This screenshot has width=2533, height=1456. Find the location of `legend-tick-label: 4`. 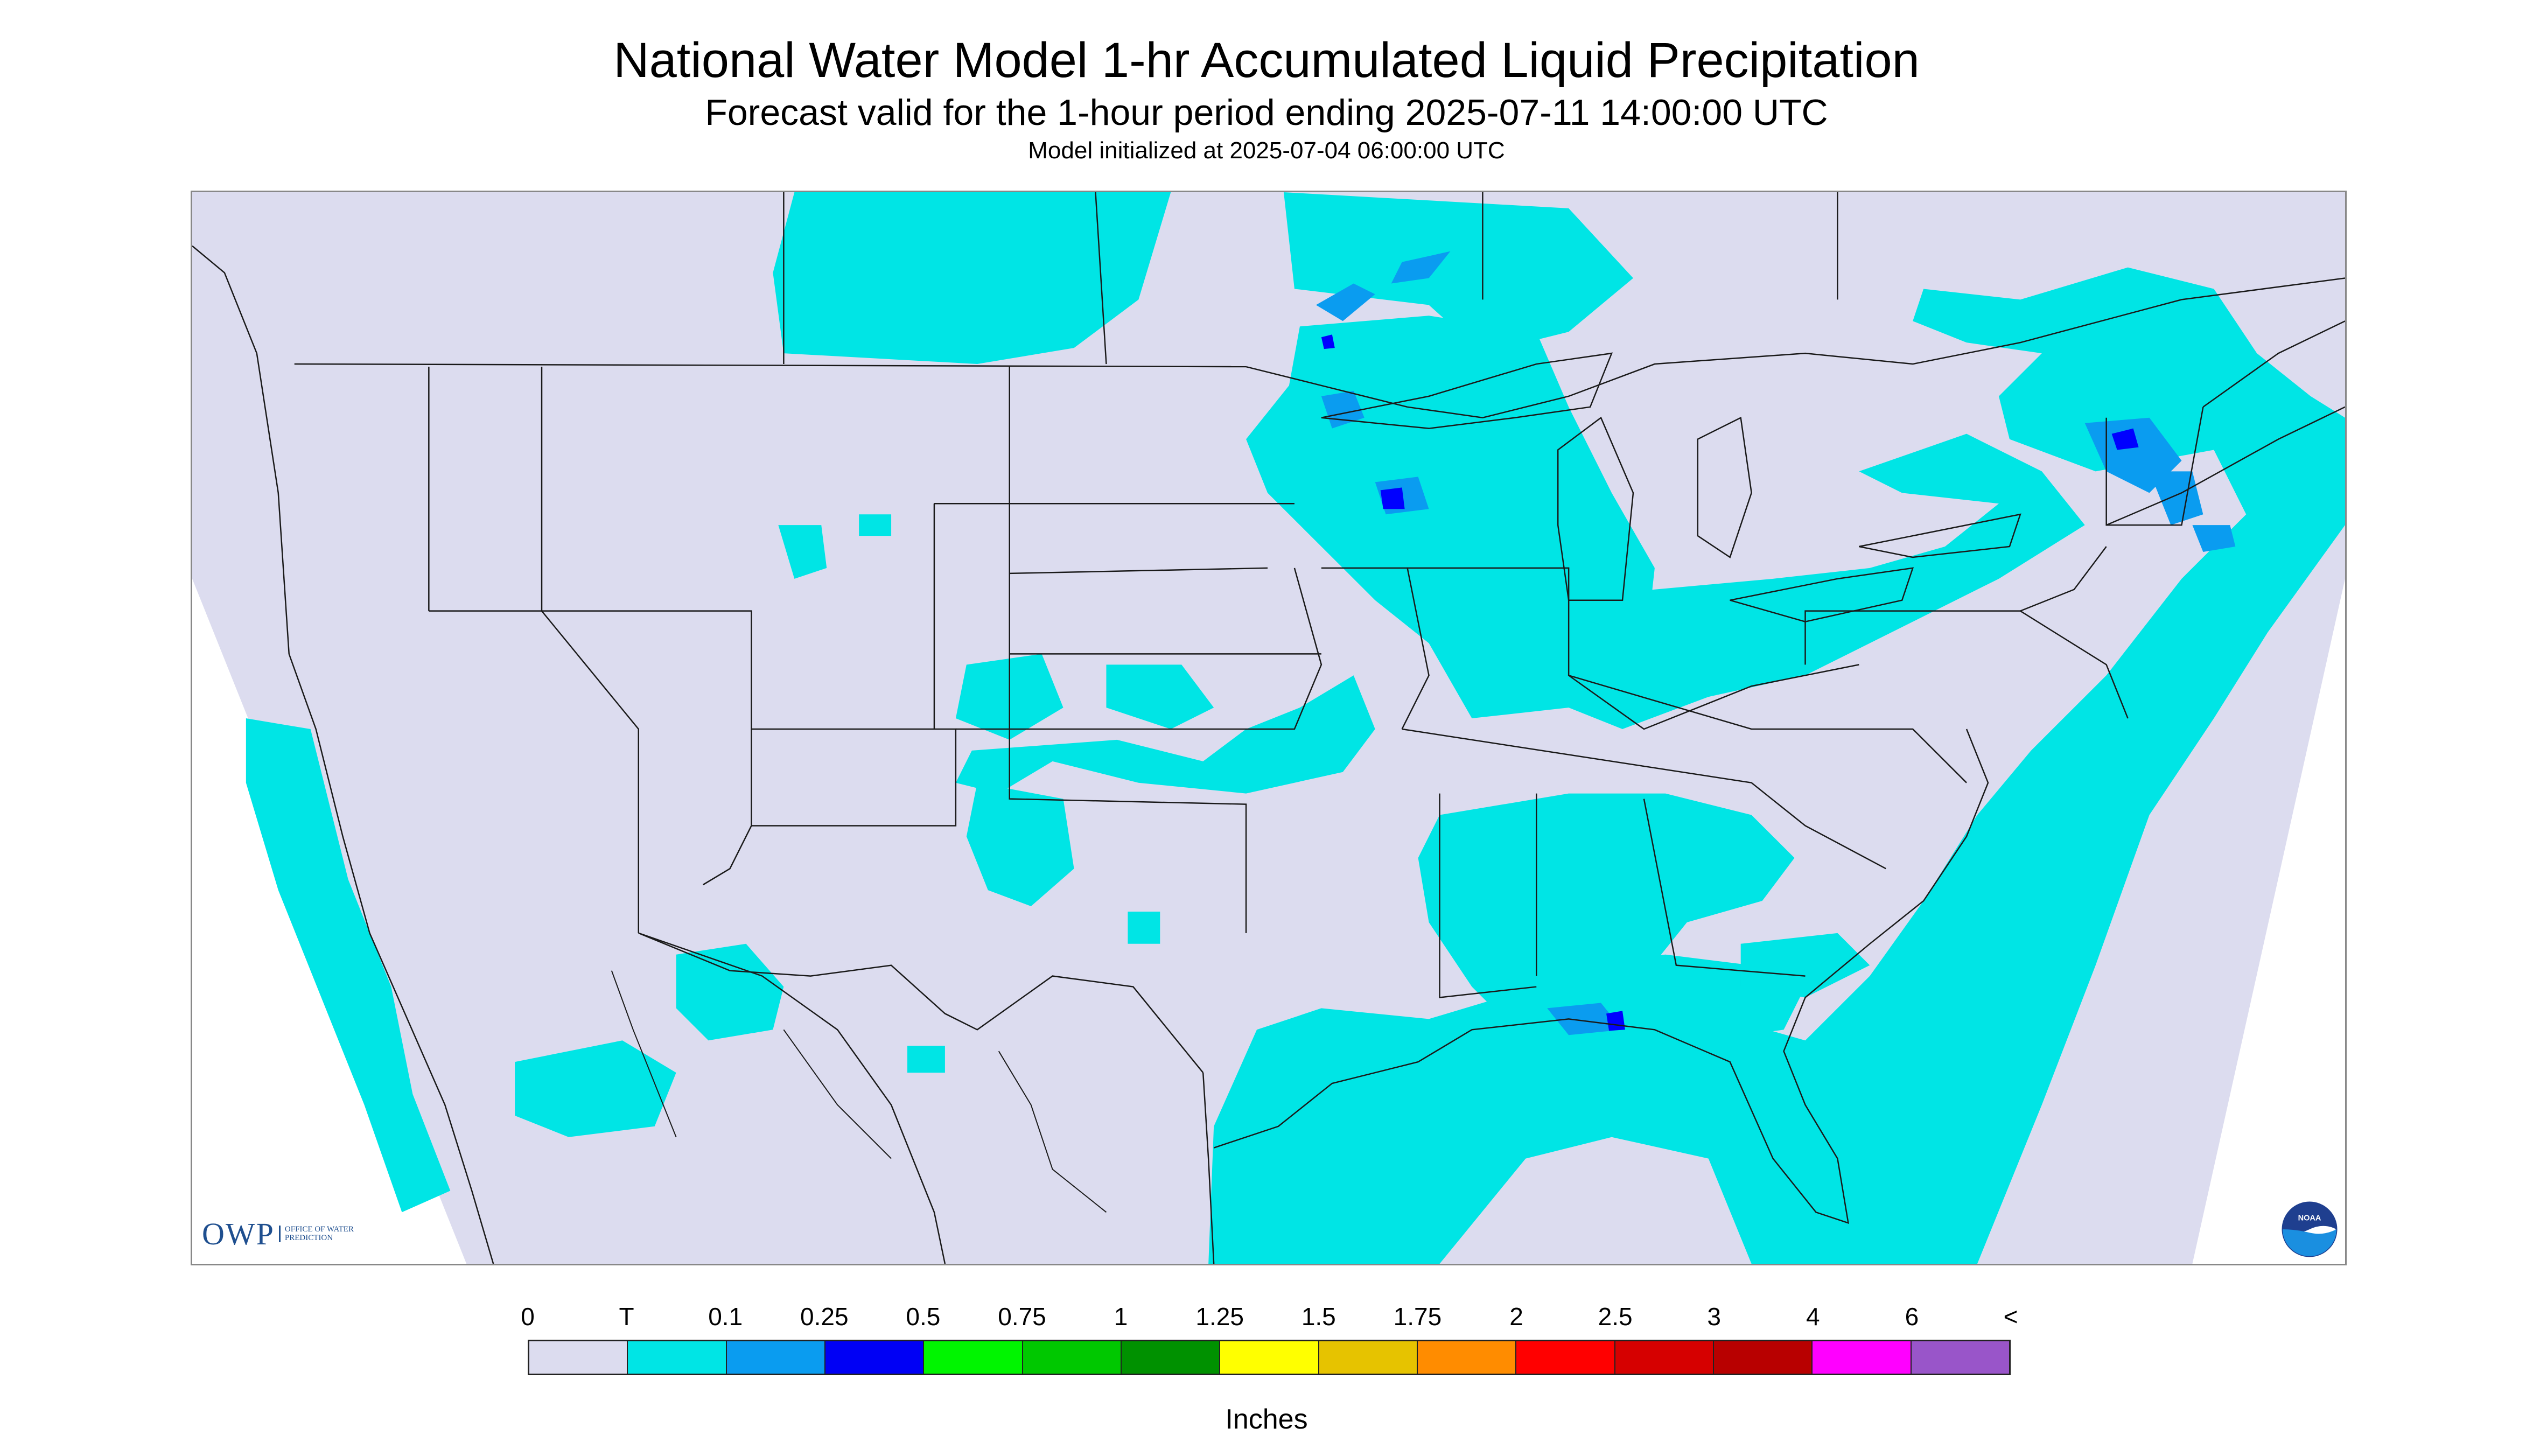

legend-tick-label: 4 is located at coordinates (1813, 1317).